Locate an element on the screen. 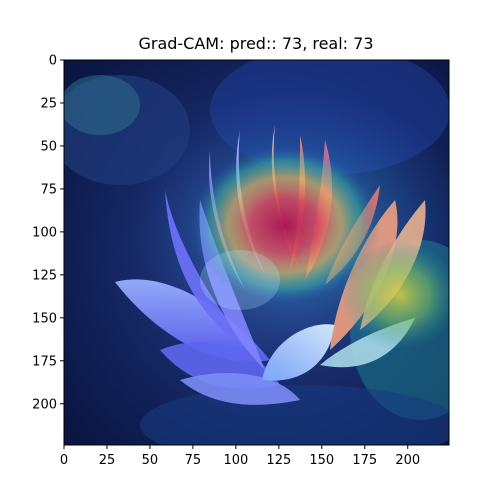  x-tick-label: 0 is located at coordinates (64, 460).